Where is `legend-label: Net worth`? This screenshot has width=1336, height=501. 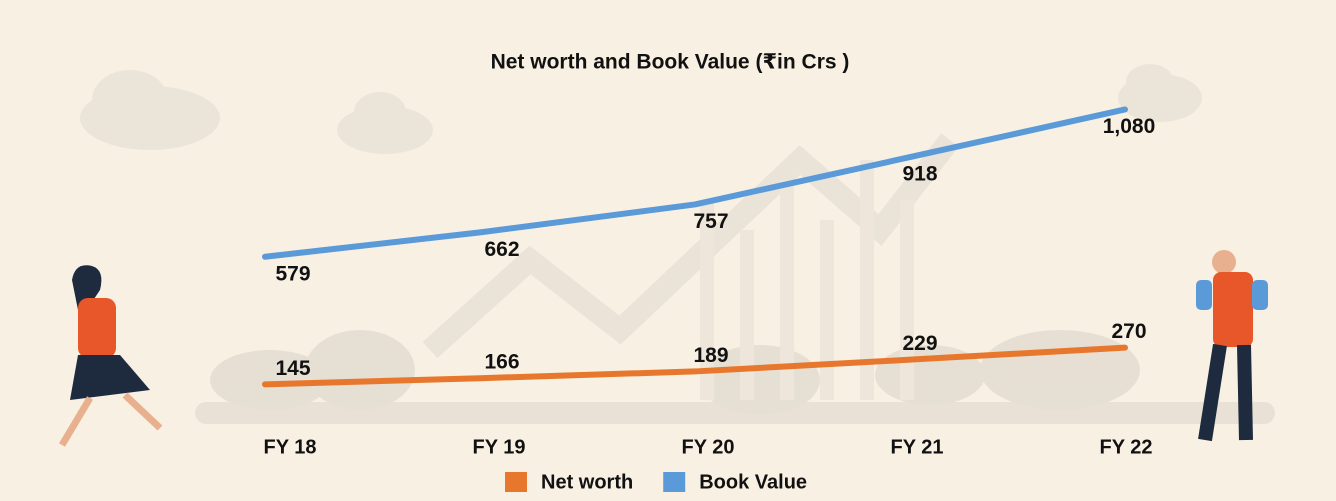 legend-label: Net worth is located at coordinates (587, 482).